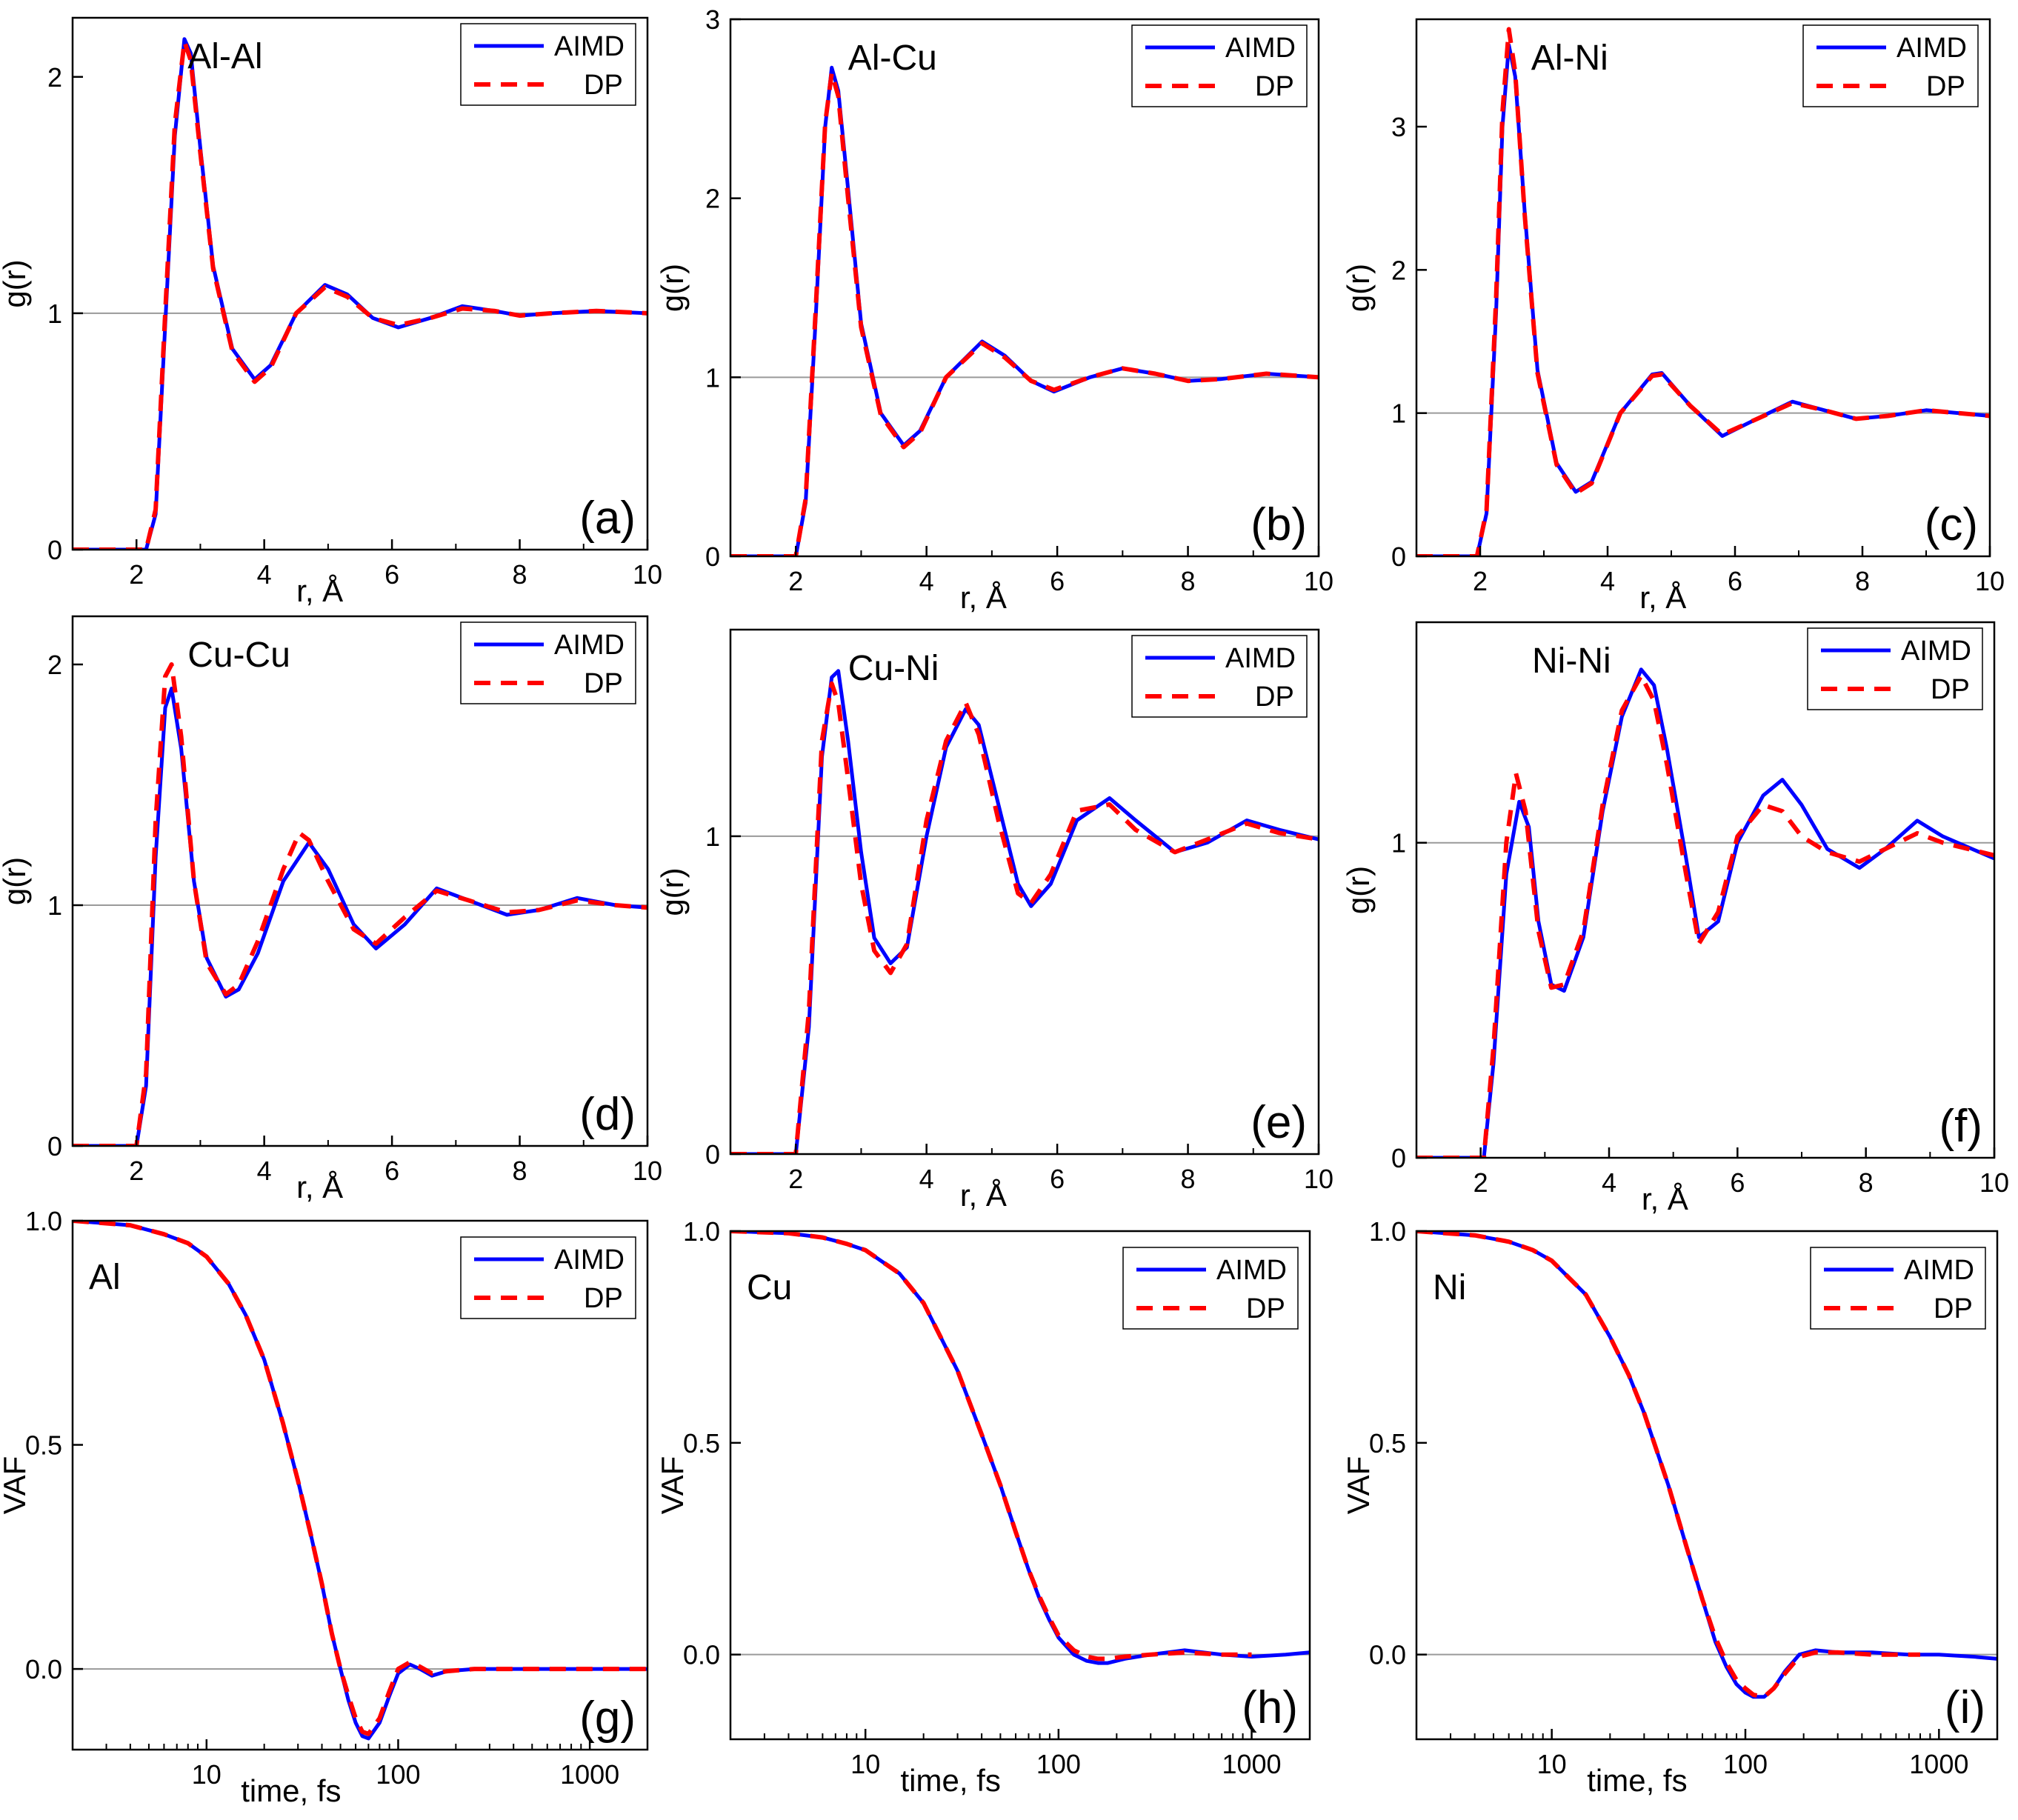 Image resolution: width=2018 pixels, height=1820 pixels. I want to click on panel-label: (g), so click(607, 1719).